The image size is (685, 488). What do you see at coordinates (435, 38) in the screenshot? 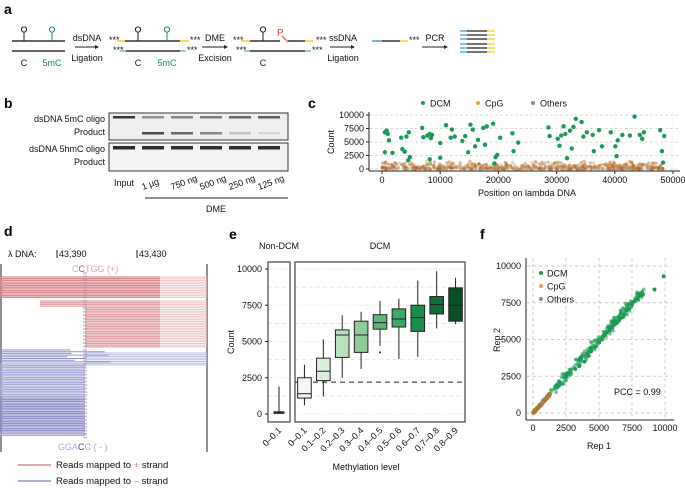
I see `step-label: PCR` at bounding box center [435, 38].